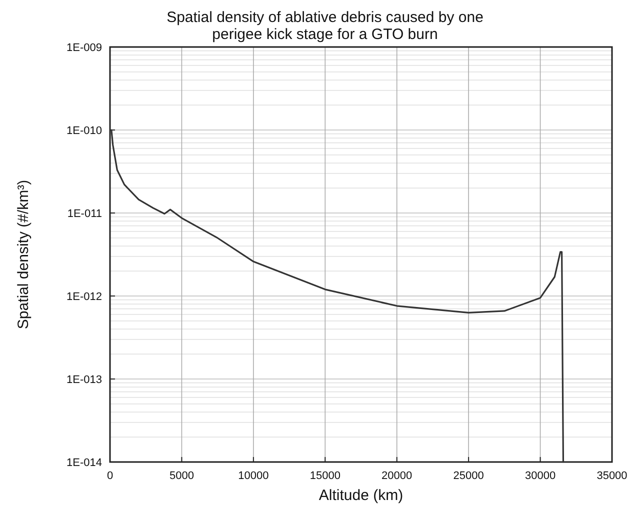 This screenshot has width=634, height=515. I want to click on x-tick-label: 5000, so click(181, 476).